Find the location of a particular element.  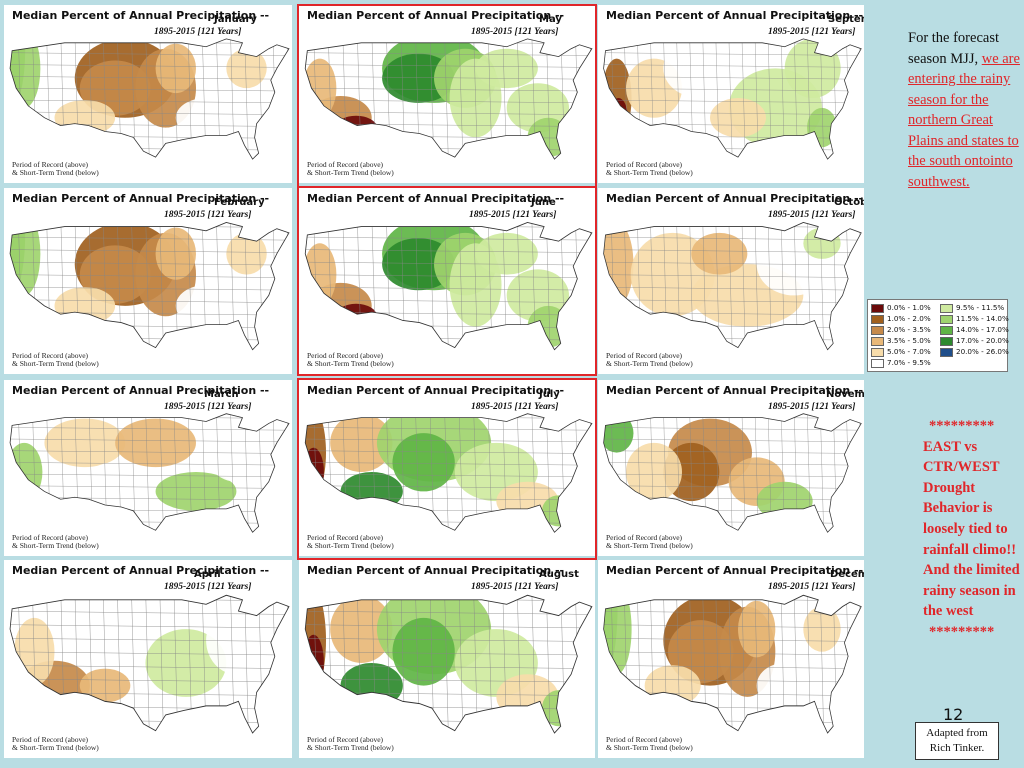

legend-item: 17.0% - 20.0% is located at coordinates (974, 341).